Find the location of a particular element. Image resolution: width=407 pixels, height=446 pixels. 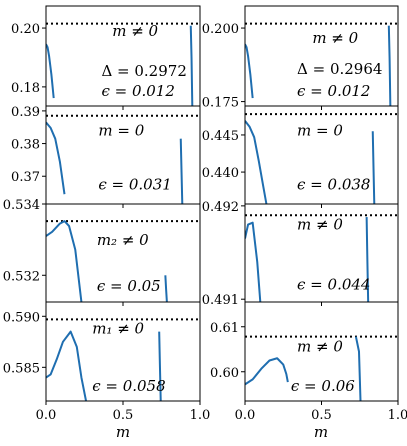

panel-6: 0.492 0.491 m ≠ 0 ϵ = 0.044 is located at coordinates (300, 254).